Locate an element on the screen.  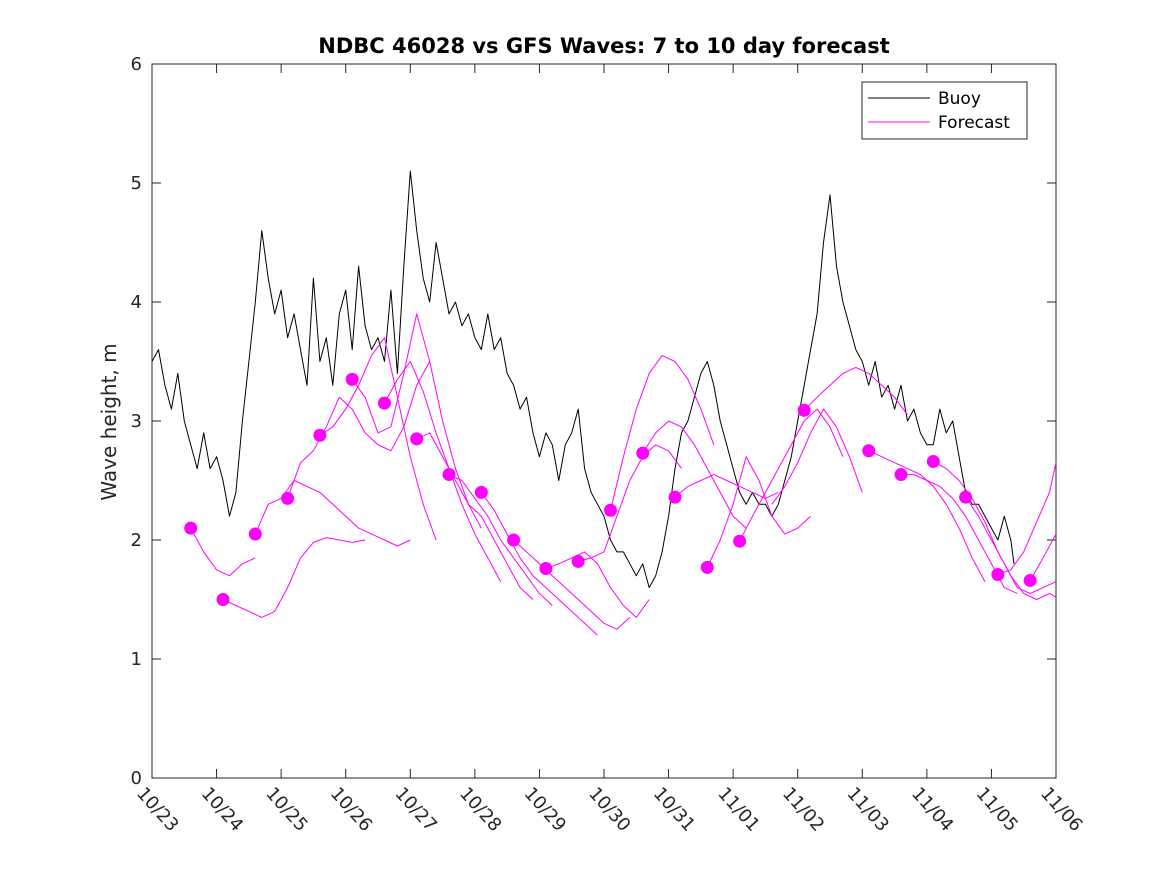
y-tick-label: 1 is located at coordinates (136, 659).